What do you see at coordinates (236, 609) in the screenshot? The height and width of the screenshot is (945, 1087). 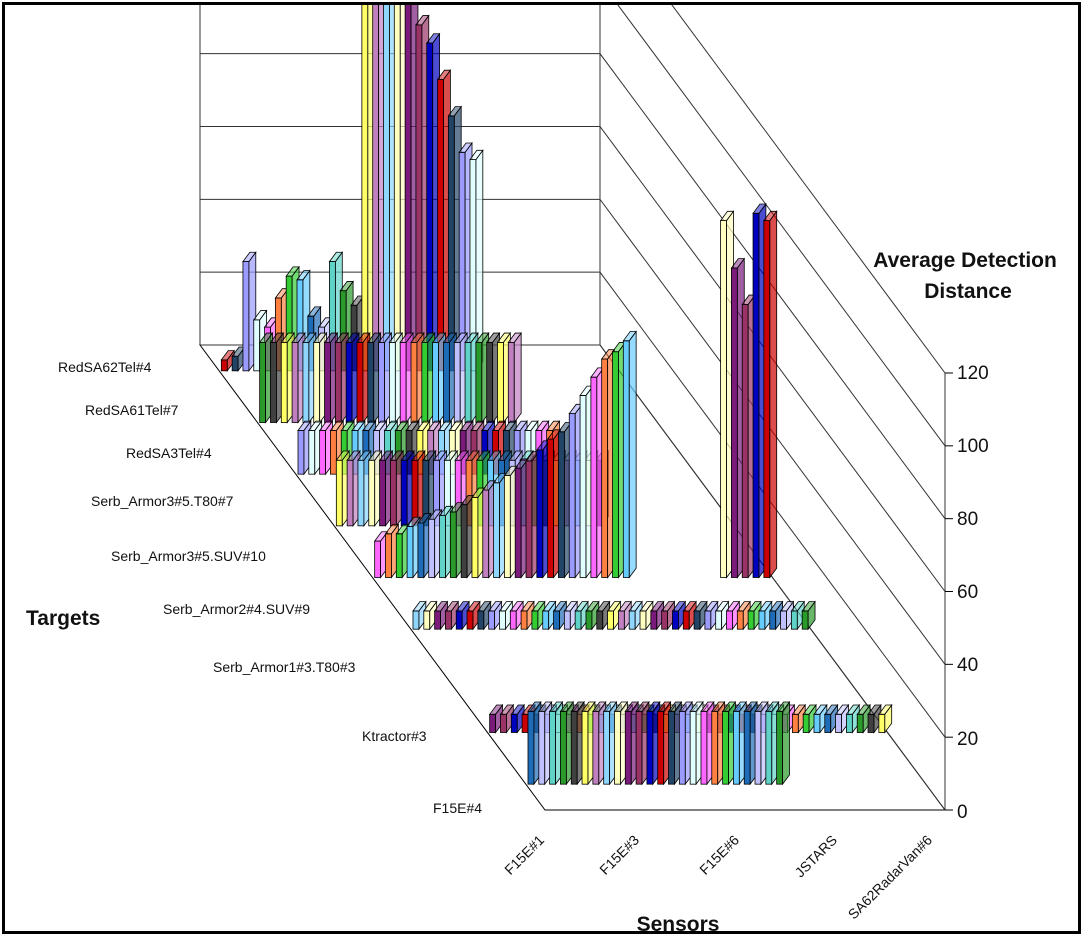 I see `target-tick-label: Serb_Armor2#4.SUV#9` at bounding box center [236, 609].